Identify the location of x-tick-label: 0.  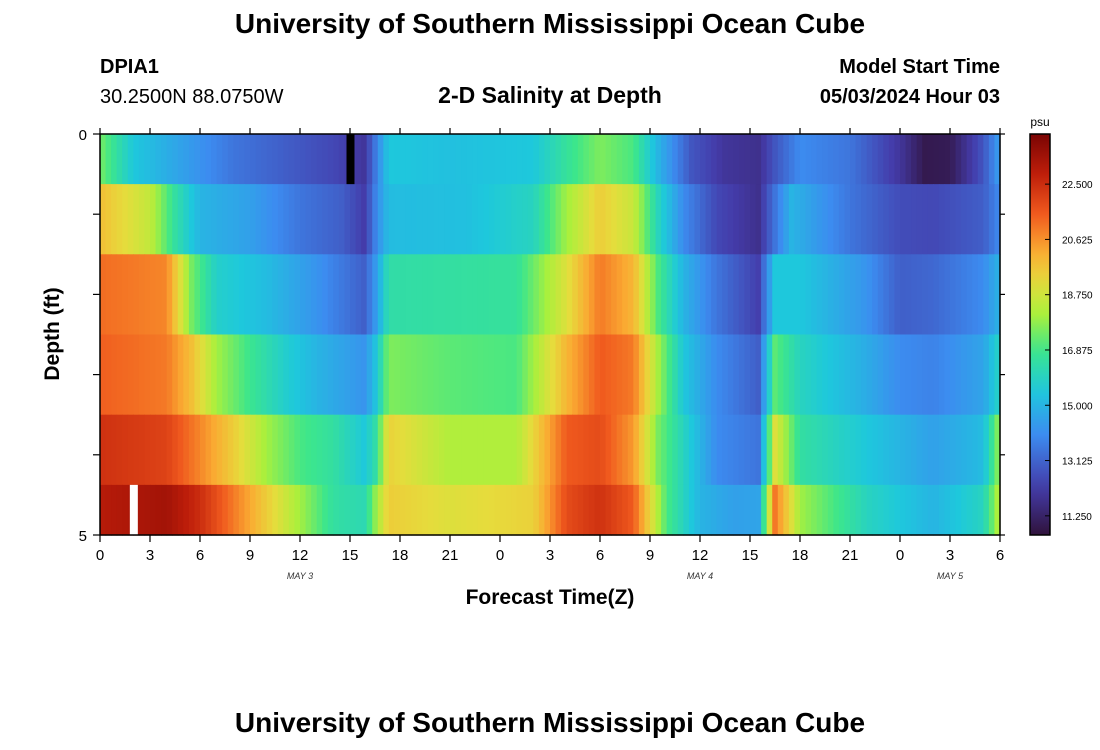
(900, 555).